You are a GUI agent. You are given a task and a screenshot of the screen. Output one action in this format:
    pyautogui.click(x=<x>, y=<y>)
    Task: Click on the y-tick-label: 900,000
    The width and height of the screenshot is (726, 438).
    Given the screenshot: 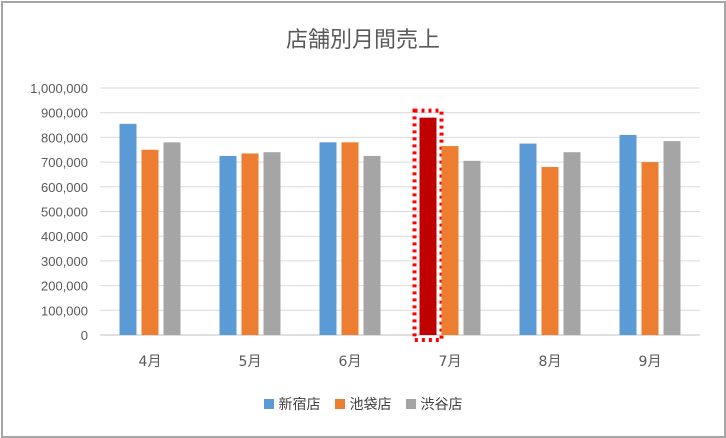 What is the action you would take?
    pyautogui.click(x=64, y=113)
    